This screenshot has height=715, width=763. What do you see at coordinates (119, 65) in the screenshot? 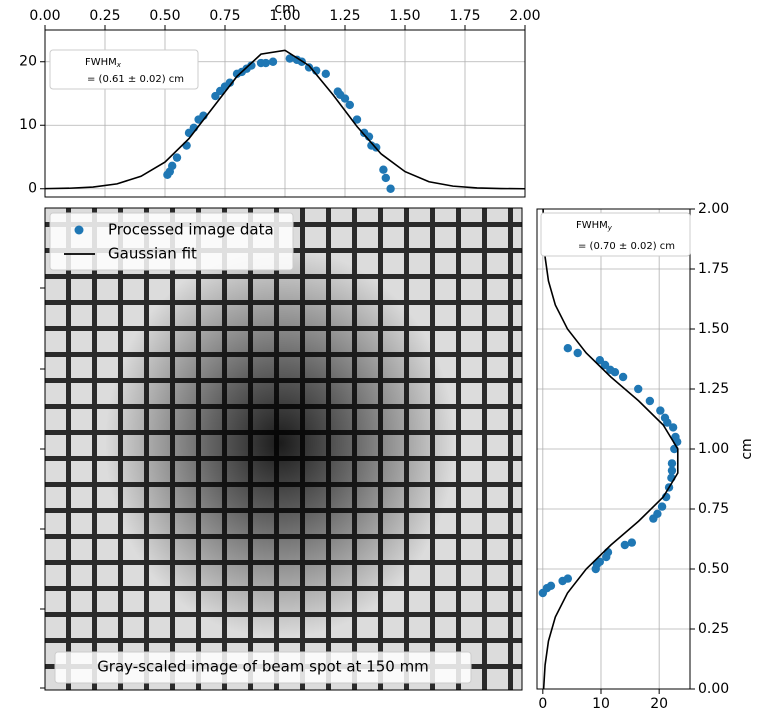
I see `annotation-subscript: x` at bounding box center [119, 65].